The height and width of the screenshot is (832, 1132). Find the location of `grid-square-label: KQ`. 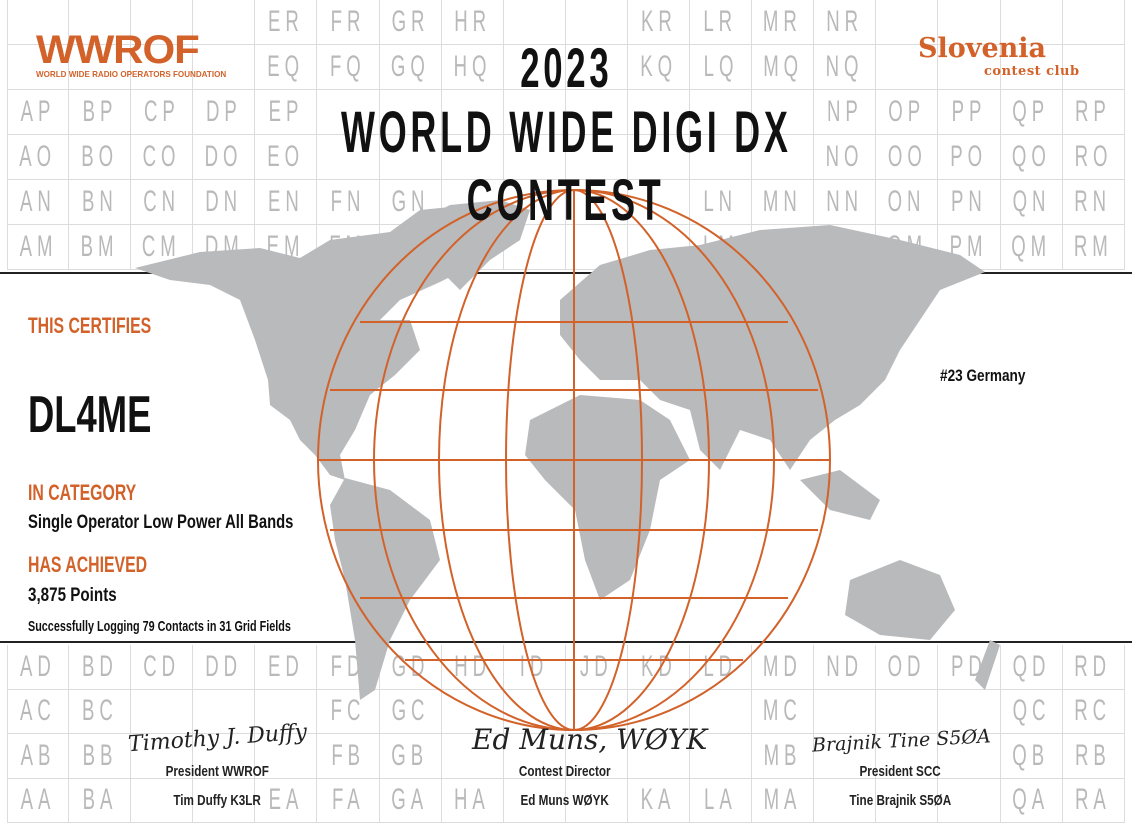

grid-square-label: KQ is located at coordinates (658, 66).